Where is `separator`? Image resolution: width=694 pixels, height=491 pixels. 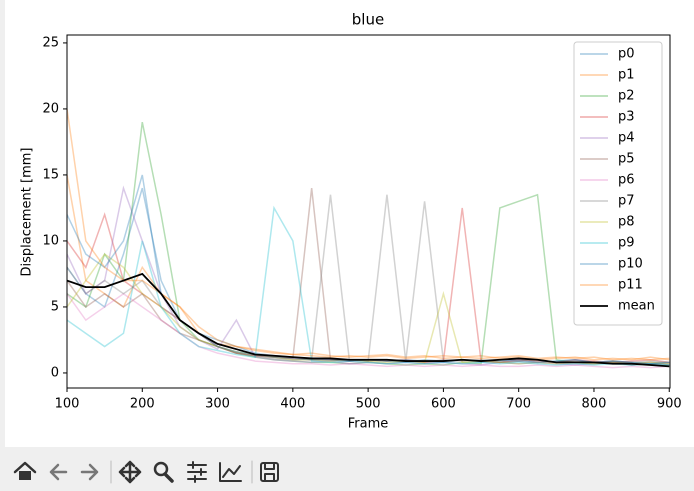 separator is located at coordinates (181, 472).